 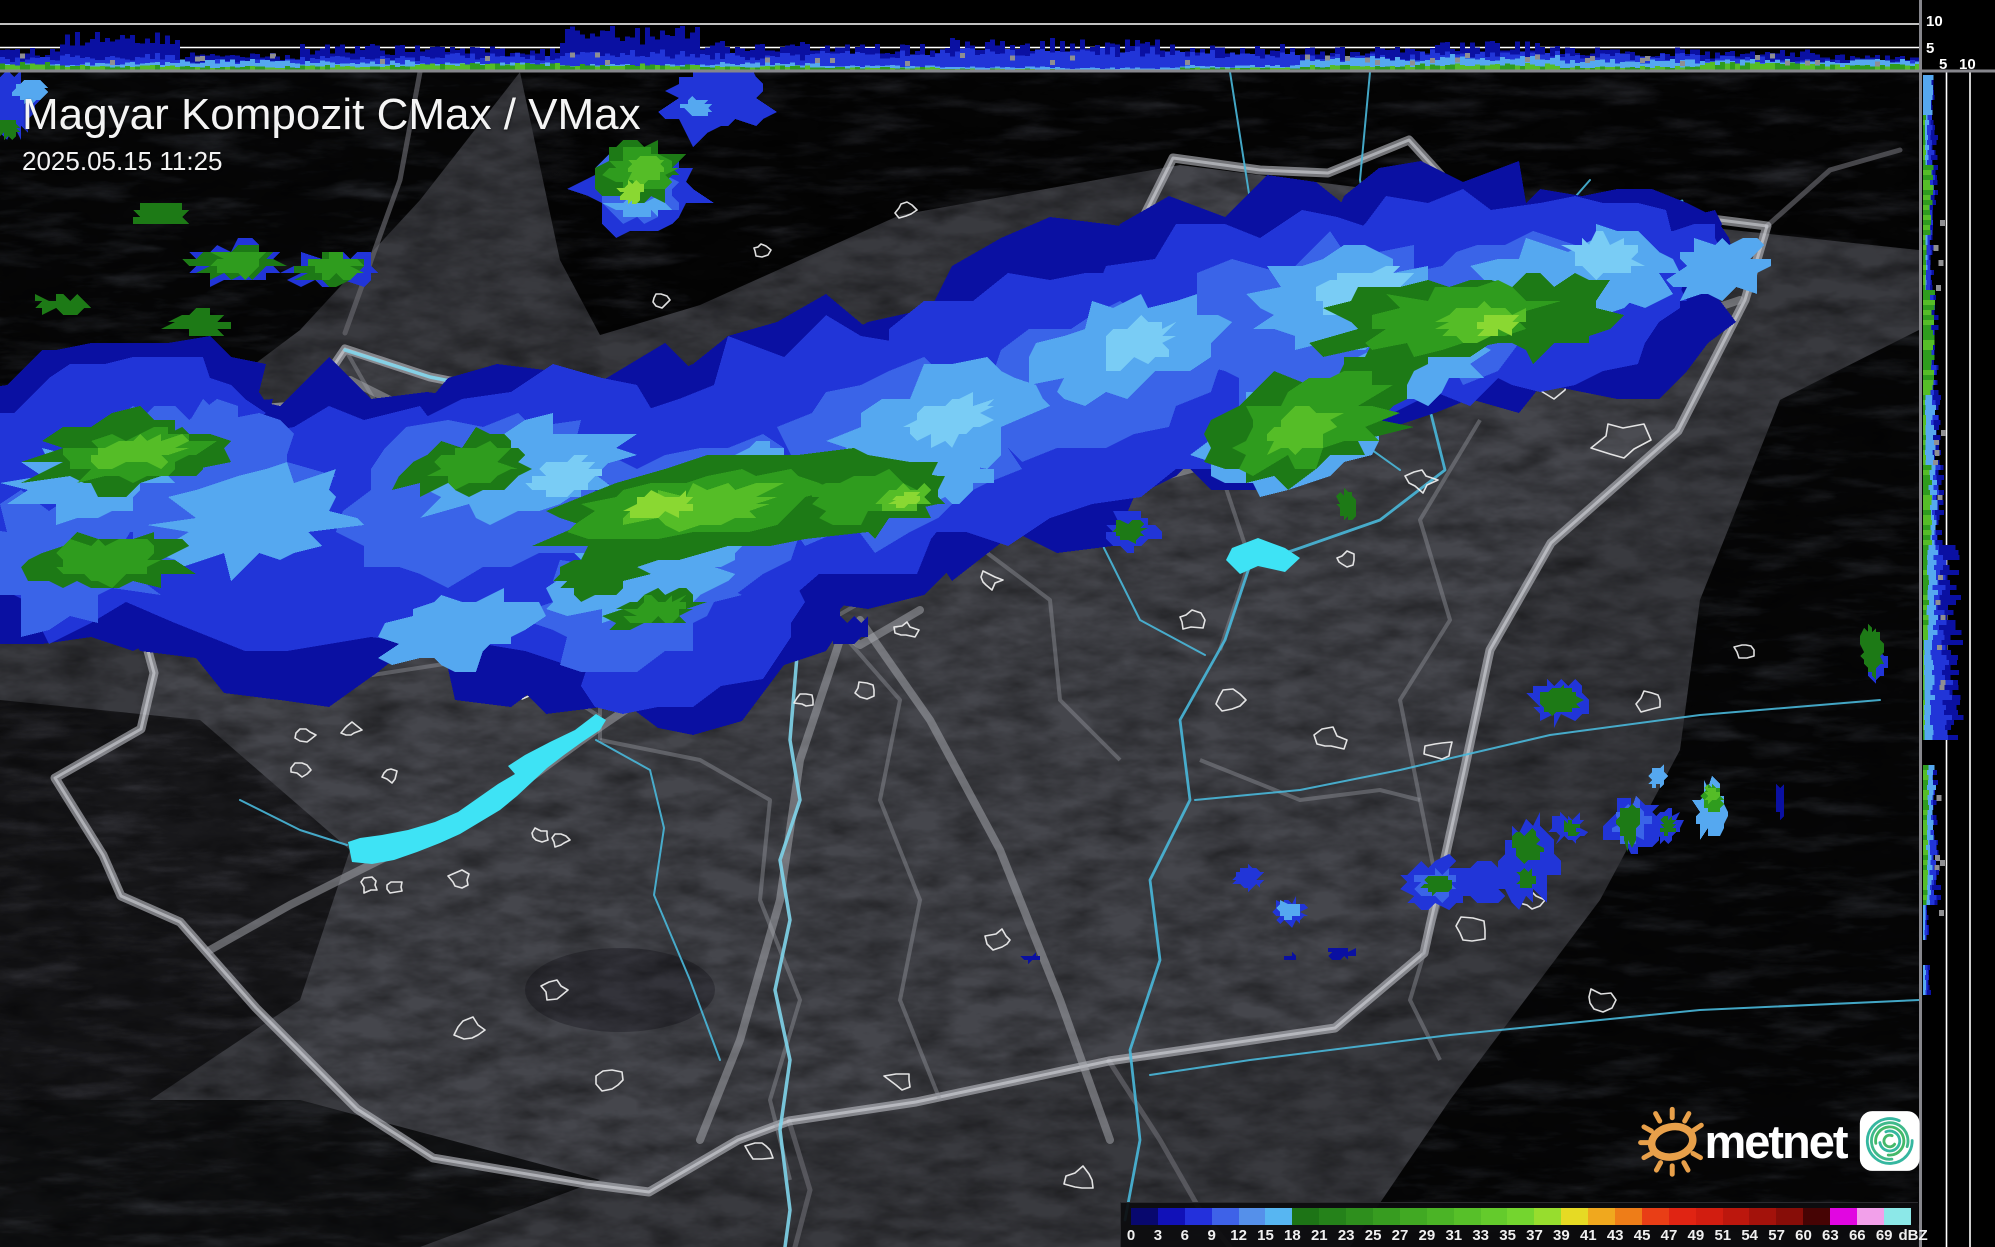 What do you see at coordinates (1292, 1235) in the screenshot?
I see `legend-tick: 18` at bounding box center [1292, 1235].